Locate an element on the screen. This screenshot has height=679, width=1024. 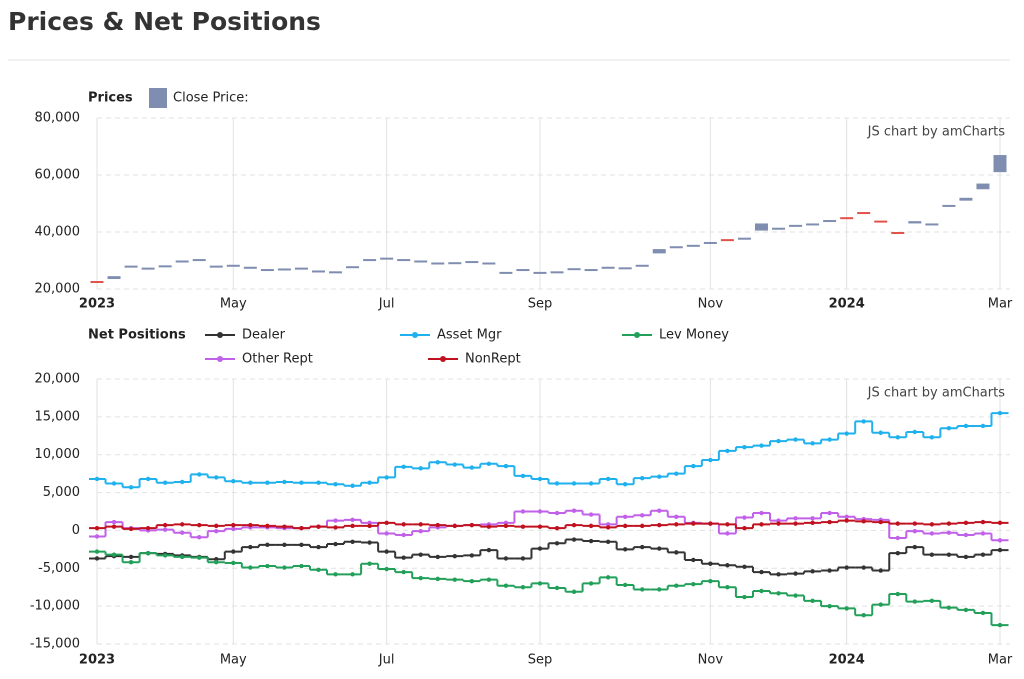
x-tick-label: Jul is located at coordinates (386, 660).